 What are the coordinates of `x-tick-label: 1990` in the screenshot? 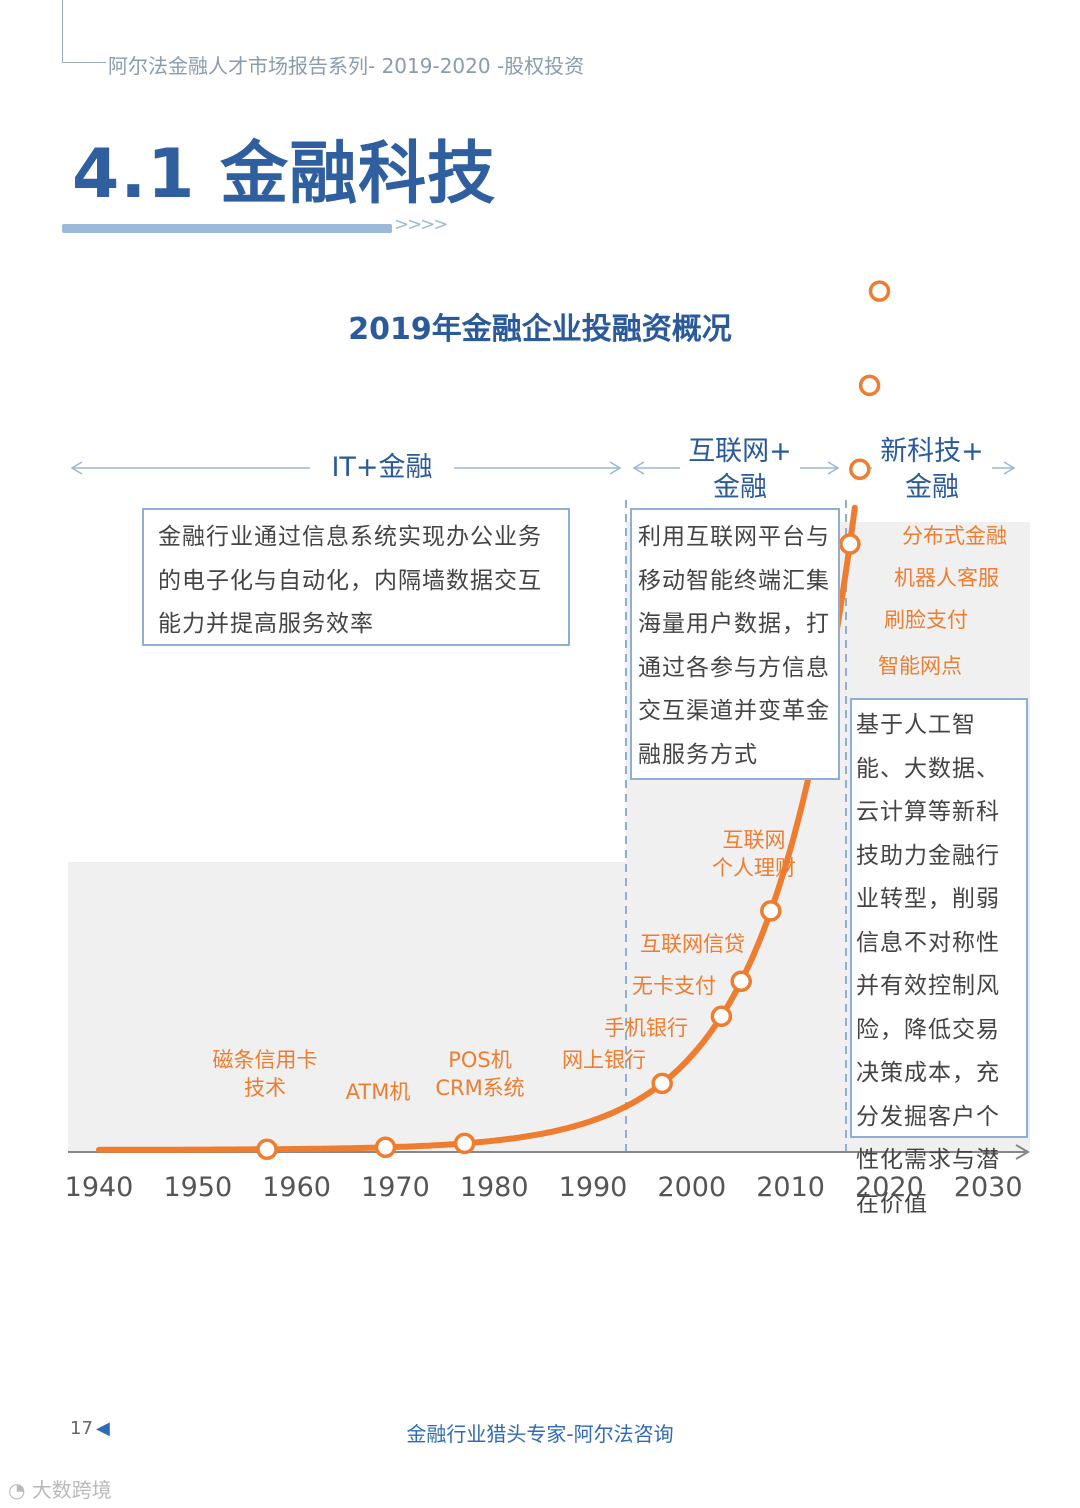 It's located at (593, 1187).